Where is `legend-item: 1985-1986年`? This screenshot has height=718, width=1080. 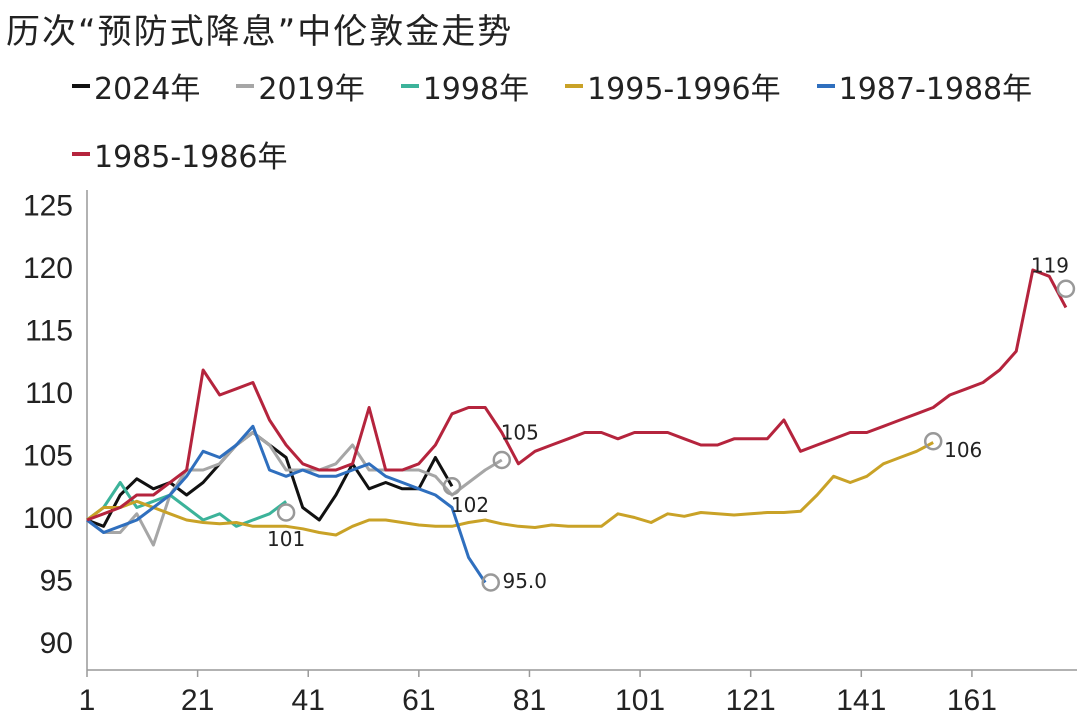
legend-item: 1985-1986年 is located at coordinates (180, 154).